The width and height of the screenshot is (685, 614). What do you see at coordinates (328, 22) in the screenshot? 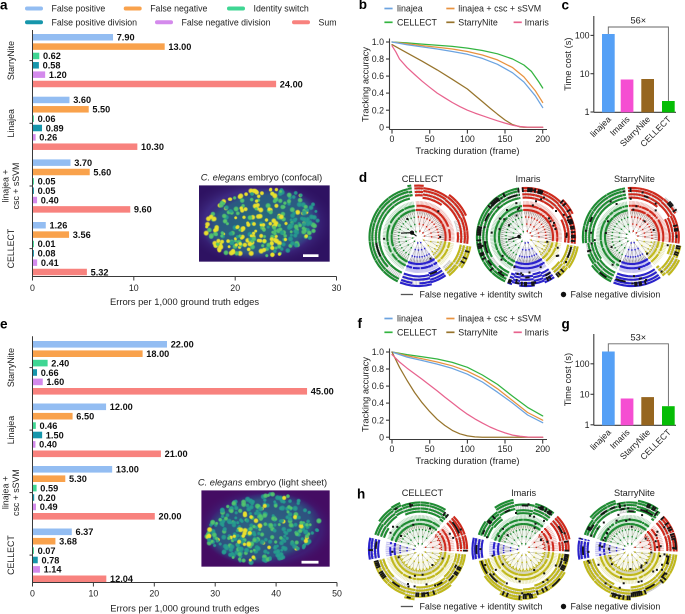
I see `svg-text: Sum` at bounding box center [328, 22].